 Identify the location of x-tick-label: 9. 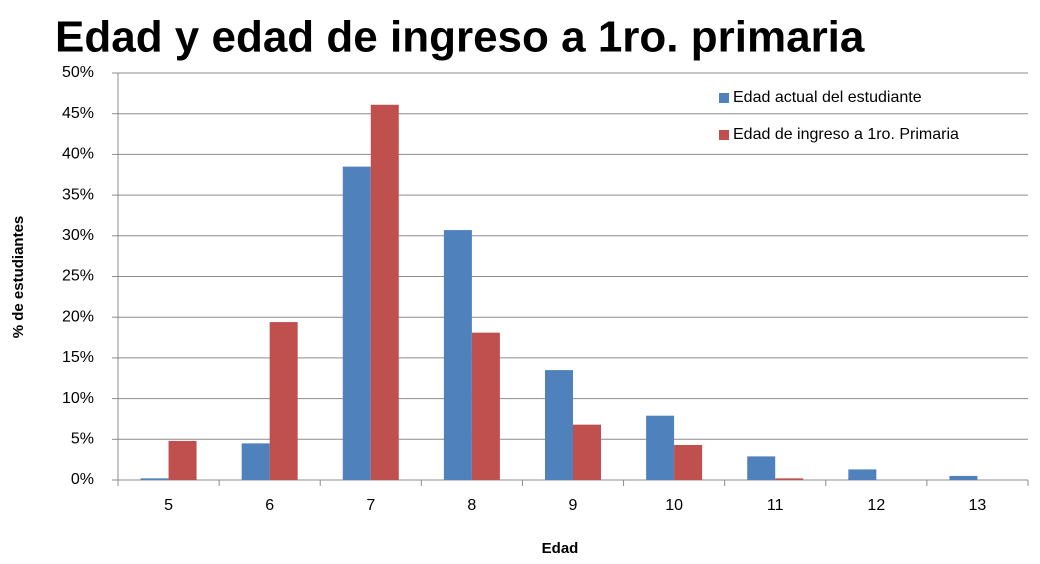
(573, 505).